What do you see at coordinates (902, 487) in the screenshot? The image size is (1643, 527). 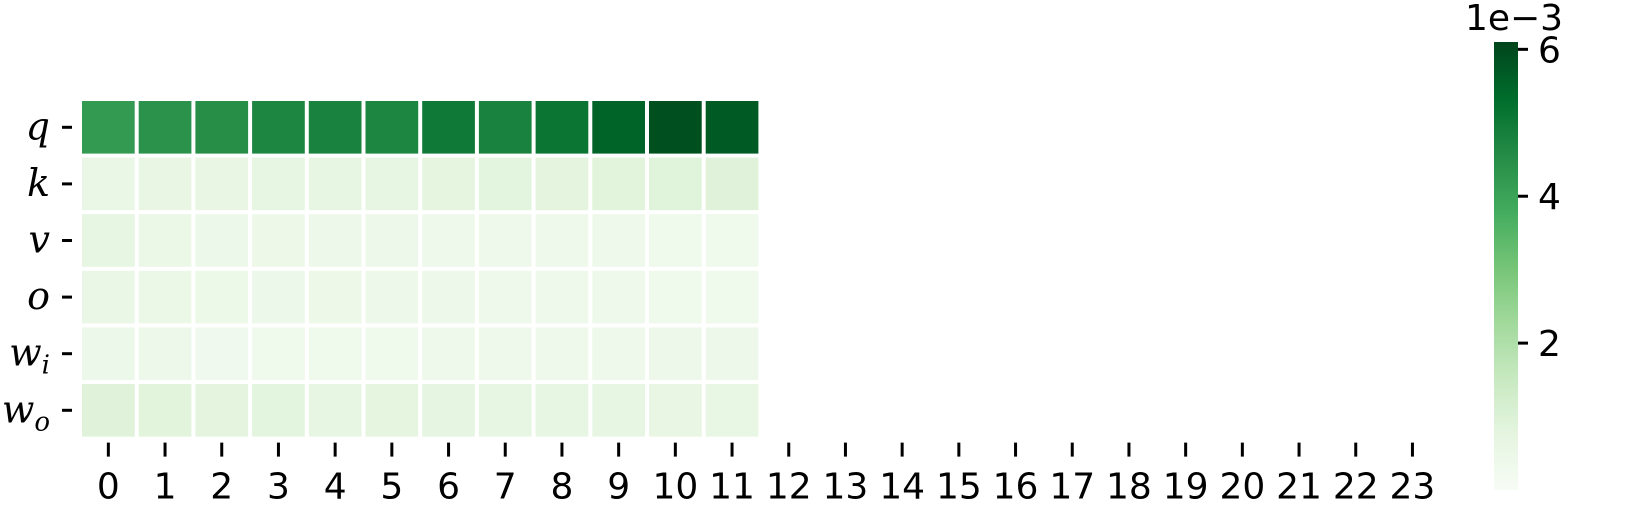 I see `x-tick-label: 14` at bounding box center [902, 487].